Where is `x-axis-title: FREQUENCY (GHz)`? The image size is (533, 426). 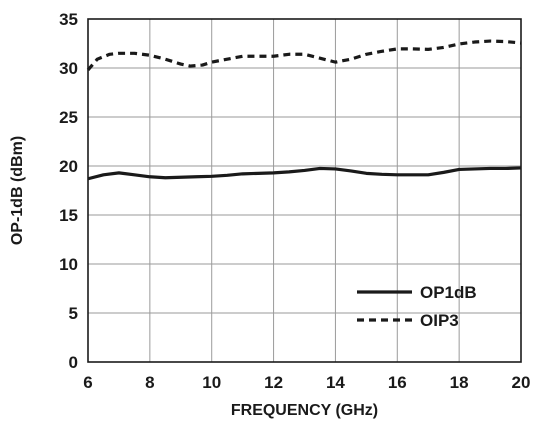
x-axis-title: FREQUENCY (GHz) is located at coordinates (304, 410).